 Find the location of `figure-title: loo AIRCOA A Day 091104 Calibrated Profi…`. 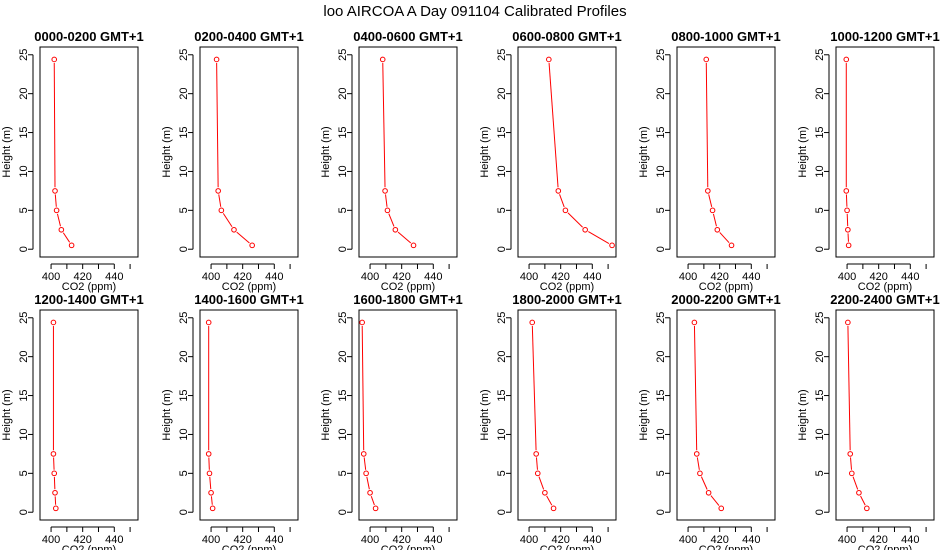

figure-title: loo AIRCOA A Day 091104 Calibrated Profi… is located at coordinates (474, 11).